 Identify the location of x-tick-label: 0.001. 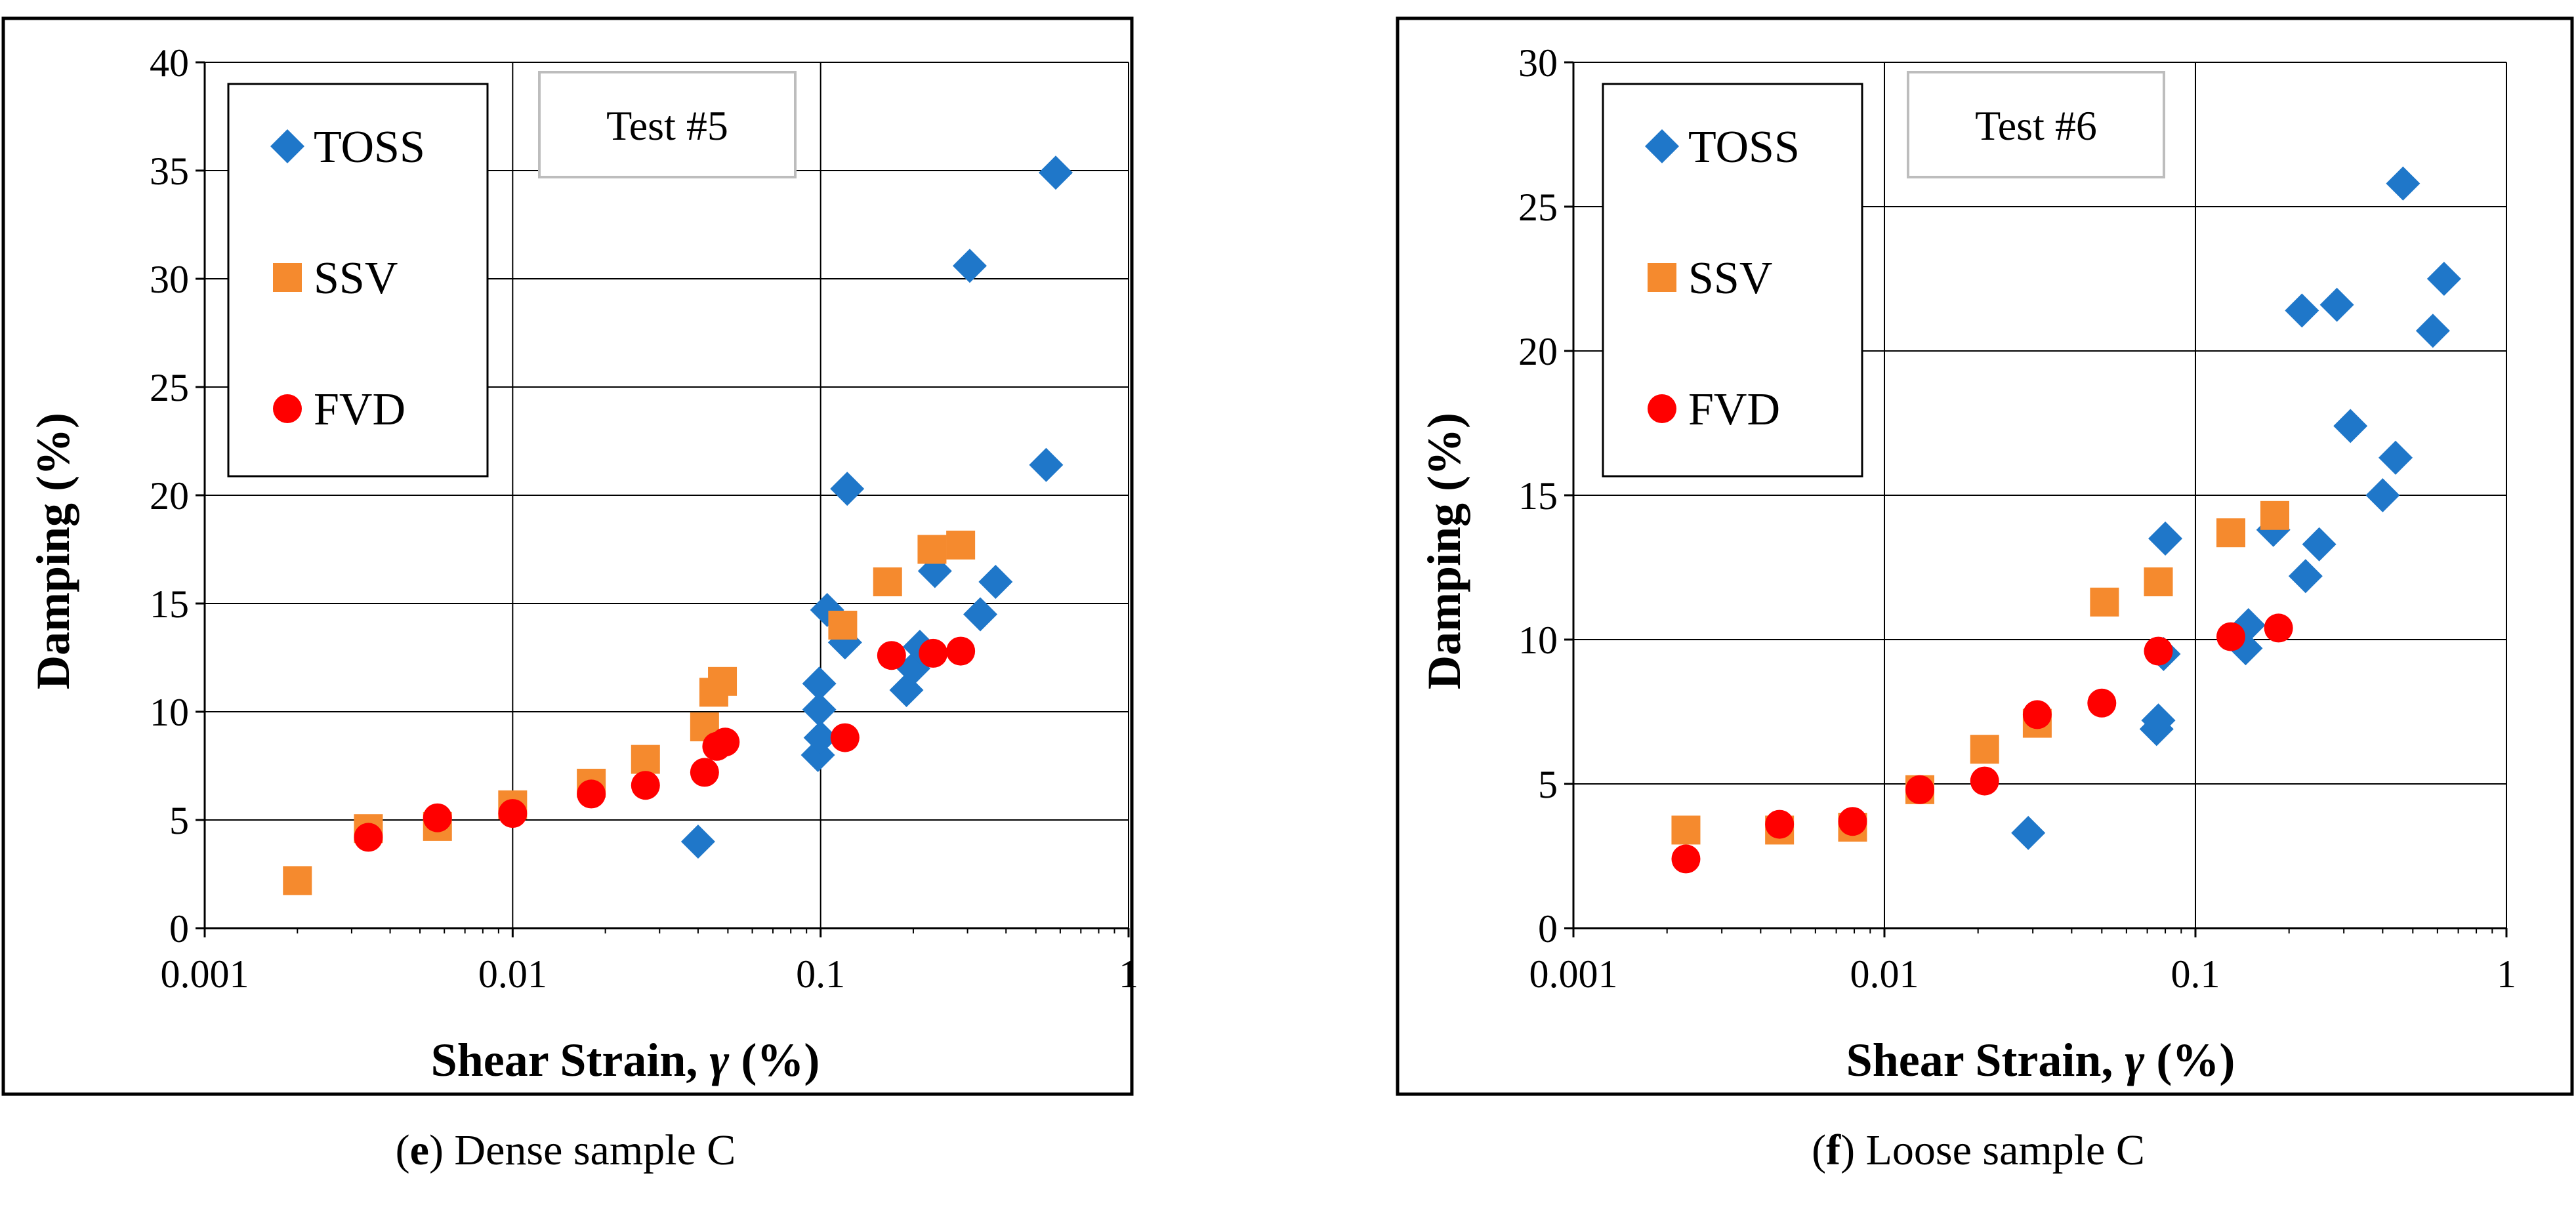
(1573, 974).